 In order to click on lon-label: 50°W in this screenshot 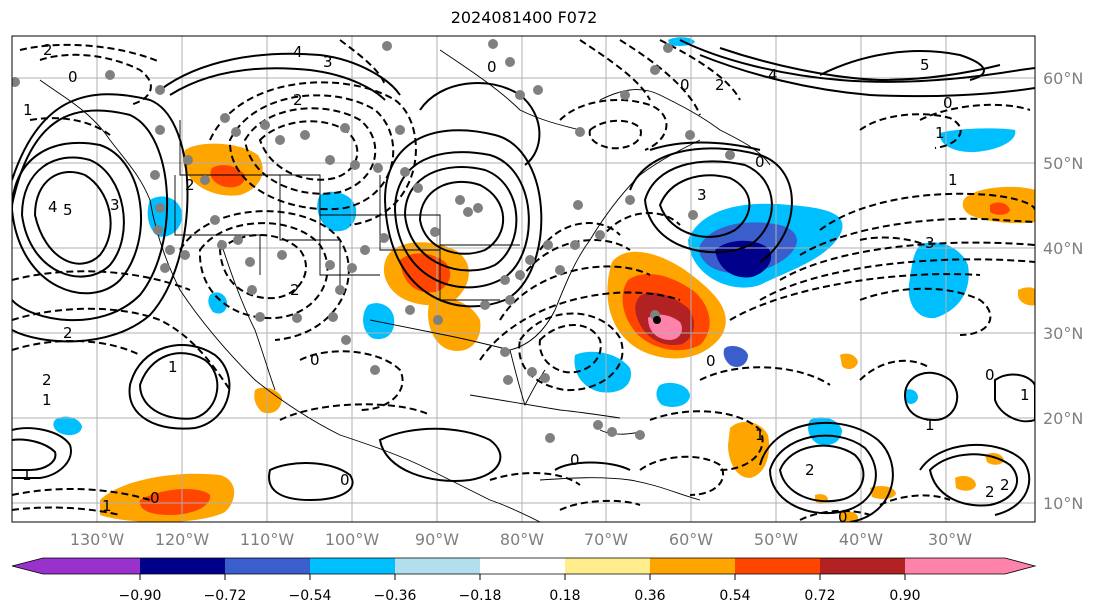, I will do `click(776, 539)`.